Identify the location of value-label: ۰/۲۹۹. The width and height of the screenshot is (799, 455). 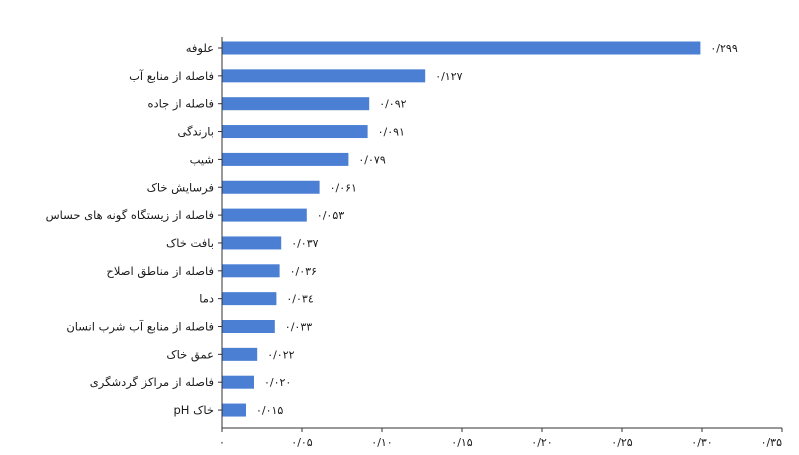
(723, 48).